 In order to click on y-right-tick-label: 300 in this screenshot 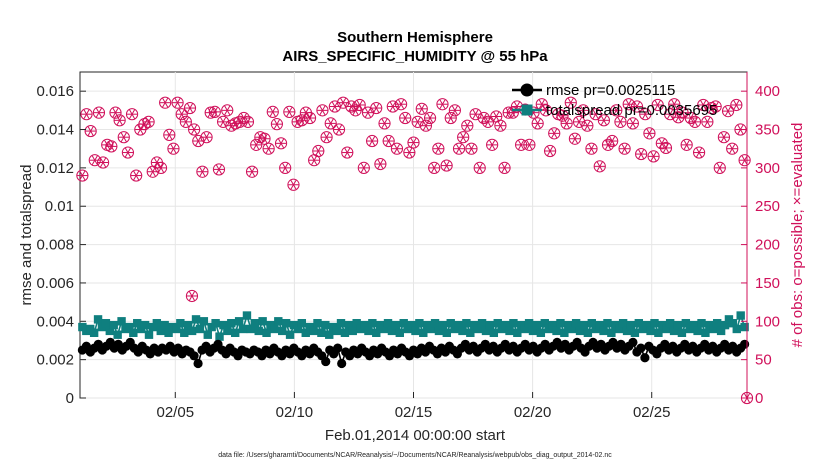, I will do `click(767, 168)`.